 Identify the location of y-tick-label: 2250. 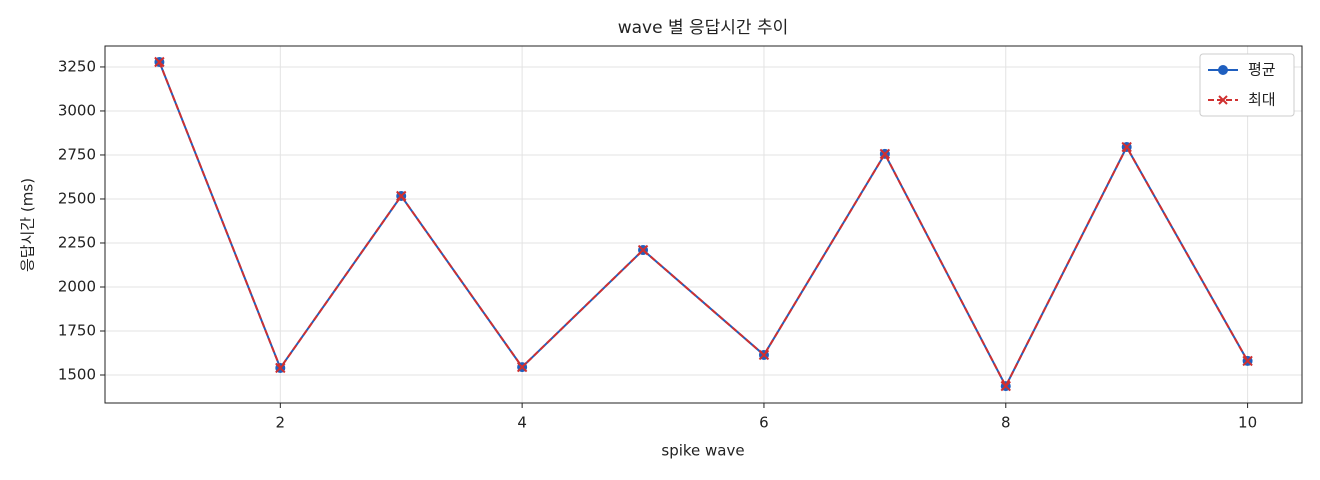
(77, 242).